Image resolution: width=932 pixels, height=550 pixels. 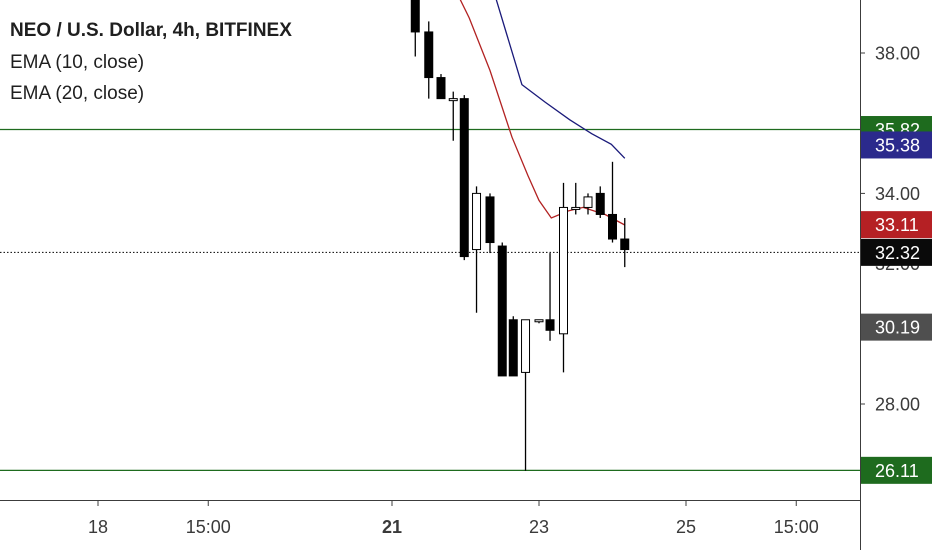 What do you see at coordinates (897, 194) in the screenshot?
I see `y-tick-label: 34.00` at bounding box center [897, 194].